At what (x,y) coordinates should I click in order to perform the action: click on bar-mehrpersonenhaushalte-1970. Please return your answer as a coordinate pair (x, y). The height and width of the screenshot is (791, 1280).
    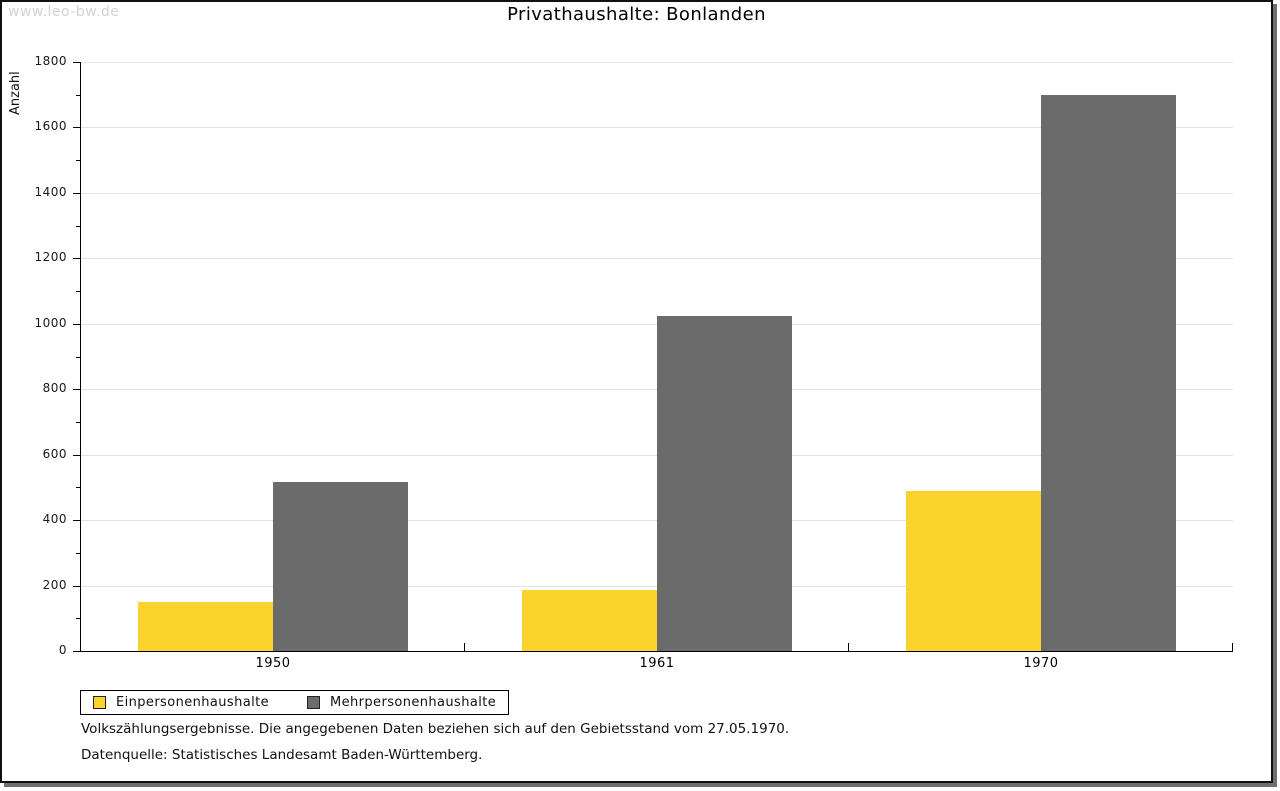
    Looking at the image, I should click on (1108, 372).